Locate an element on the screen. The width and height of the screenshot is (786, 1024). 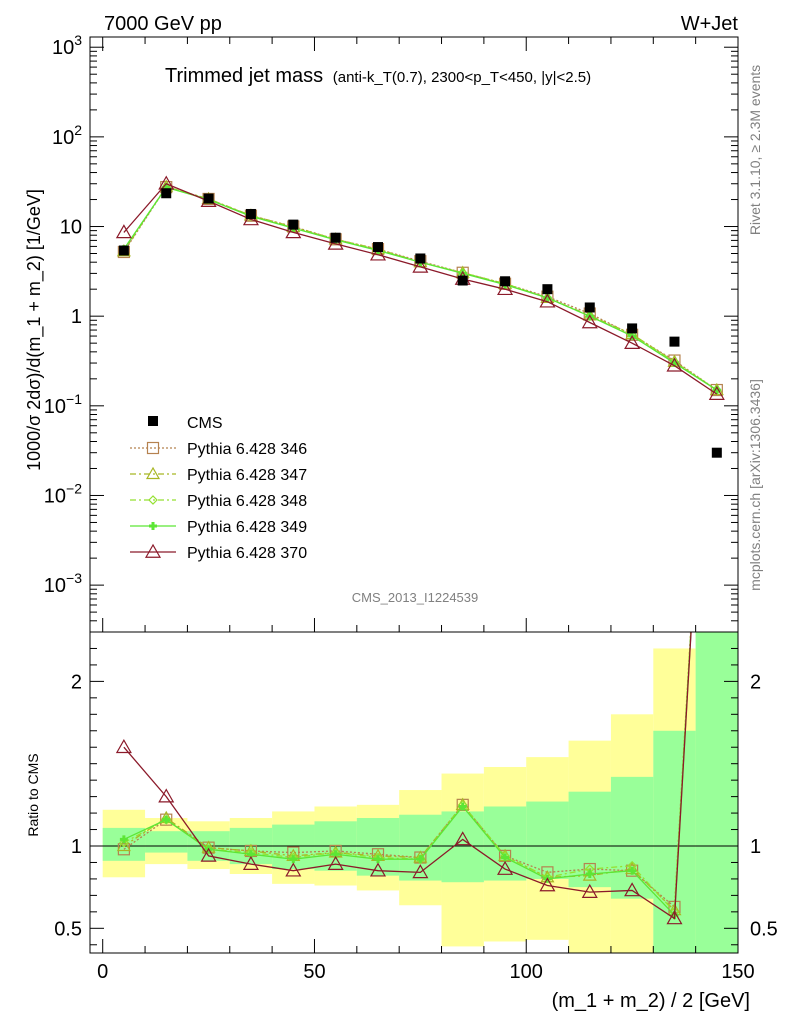
legend-label: Pythia 6.428 370 is located at coordinates (247, 553).